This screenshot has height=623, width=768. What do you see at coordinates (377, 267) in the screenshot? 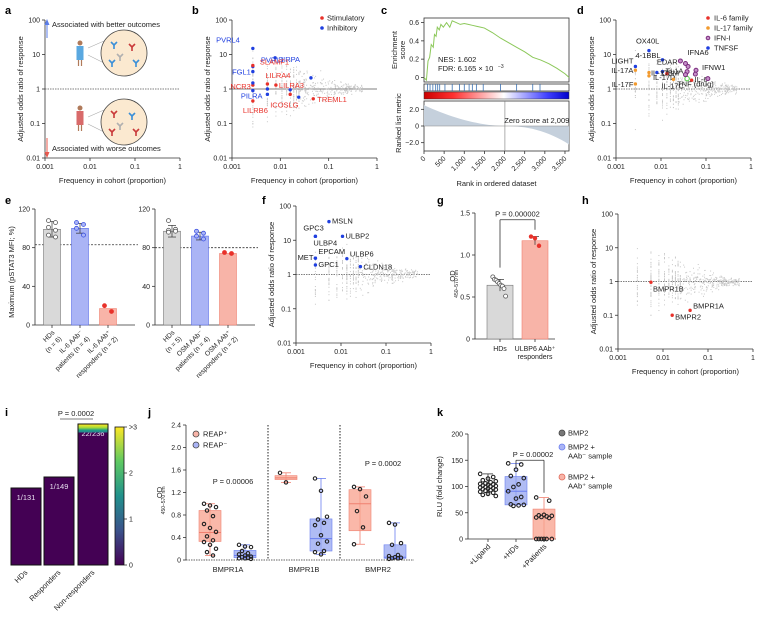
I see `antigen-label: CLDN18` at bounding box center [377, 267].